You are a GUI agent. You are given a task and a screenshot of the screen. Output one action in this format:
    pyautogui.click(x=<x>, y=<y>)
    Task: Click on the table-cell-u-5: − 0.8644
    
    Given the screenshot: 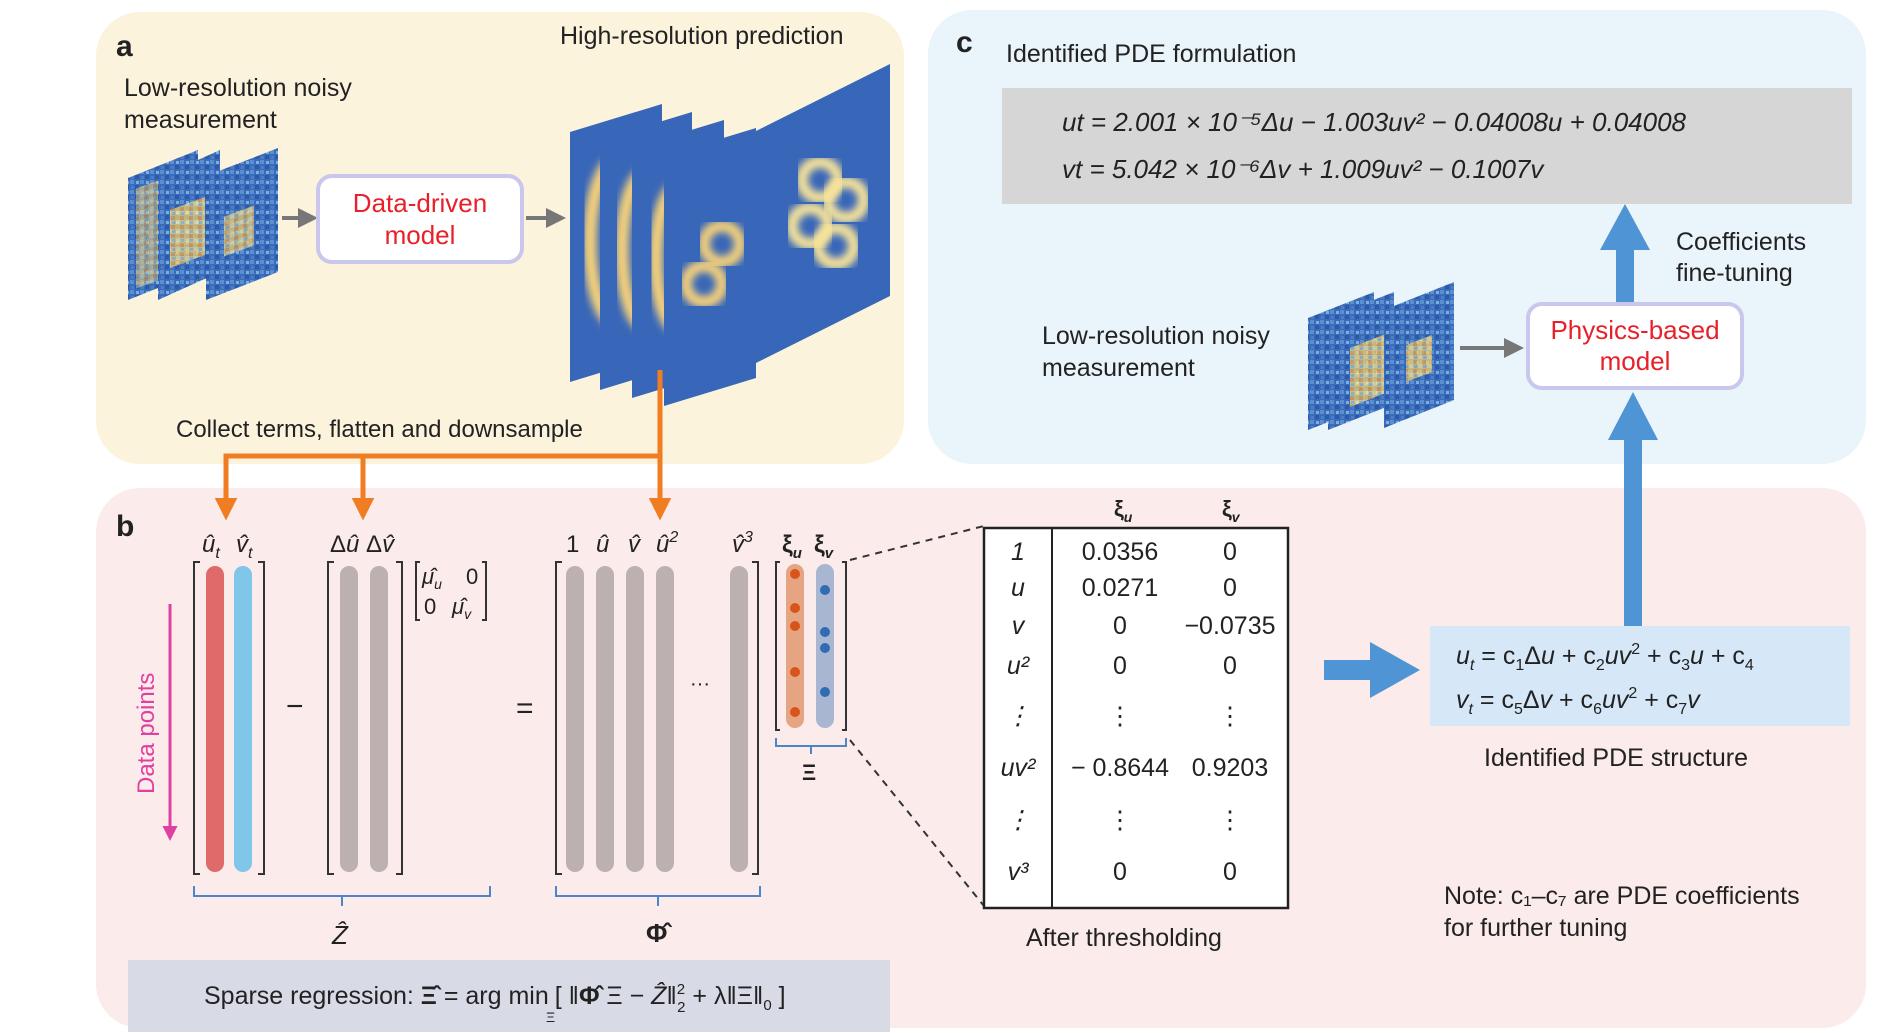 What is the action you would take?
    pyautogui.click(x=1120, y=768)
    